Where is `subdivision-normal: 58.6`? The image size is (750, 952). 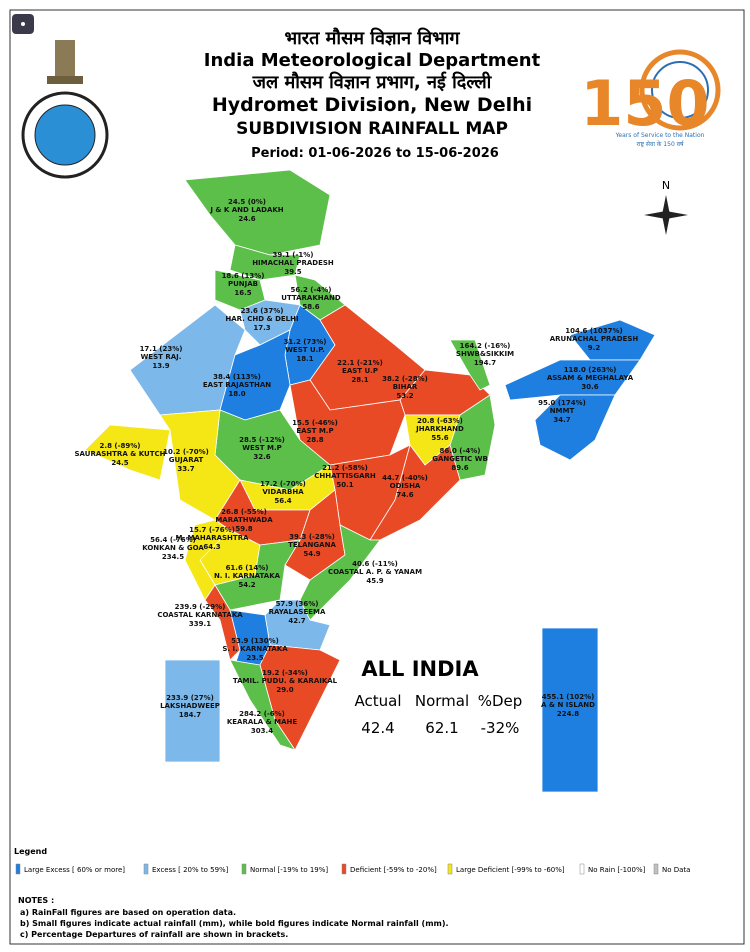
subdivision-normal: 58.6 is located at coordinates (310, 307).